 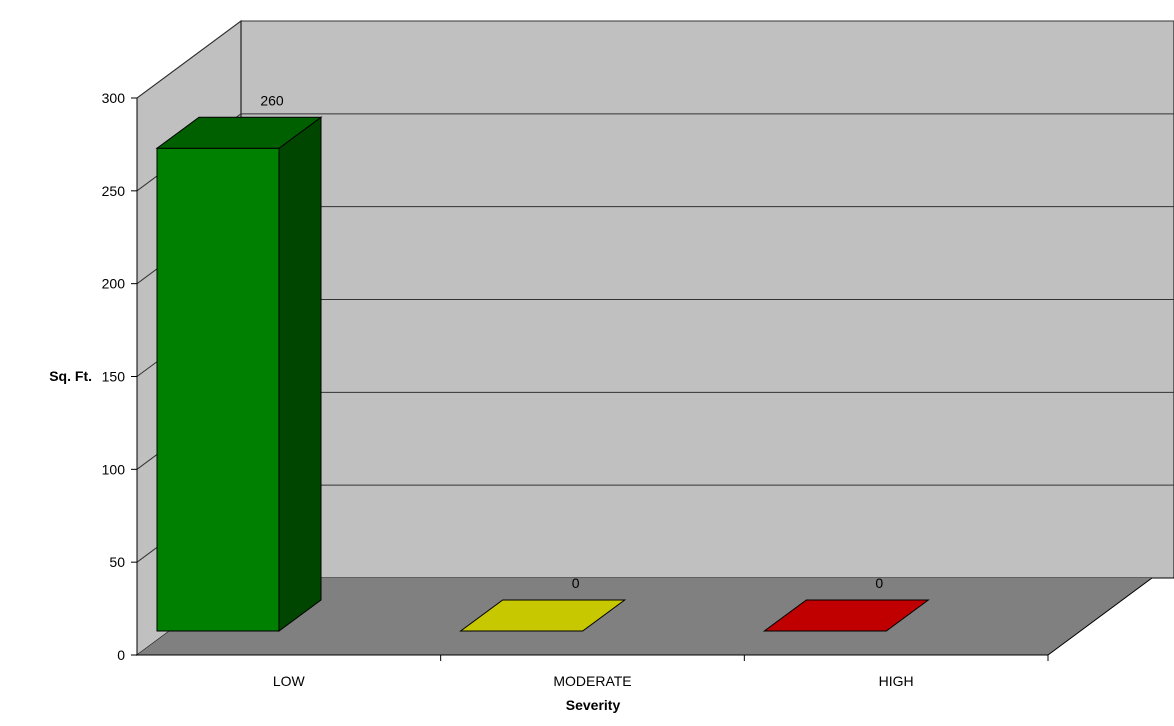 I want to click on y-tick-label: 0, so click(x=121, y=655).